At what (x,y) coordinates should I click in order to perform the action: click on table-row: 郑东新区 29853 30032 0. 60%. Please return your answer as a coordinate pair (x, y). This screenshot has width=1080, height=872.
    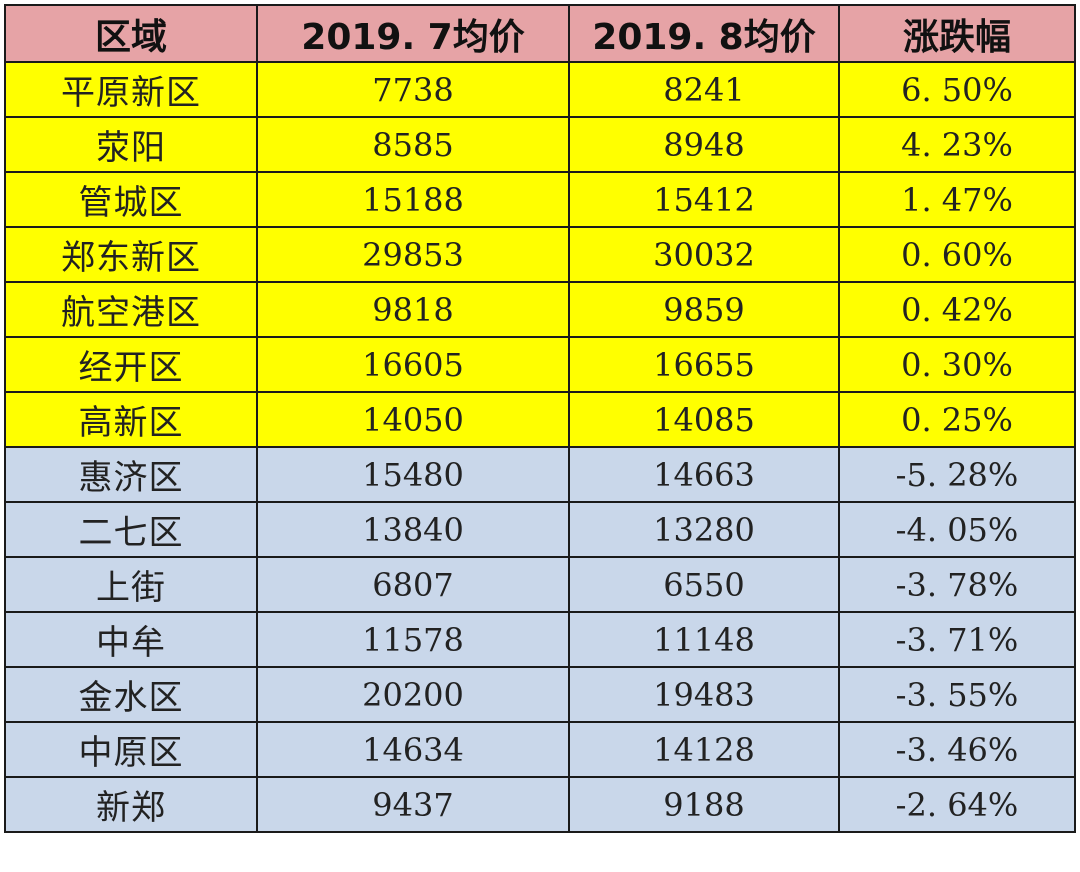
    Looking at the image, I should click on (540, 254).